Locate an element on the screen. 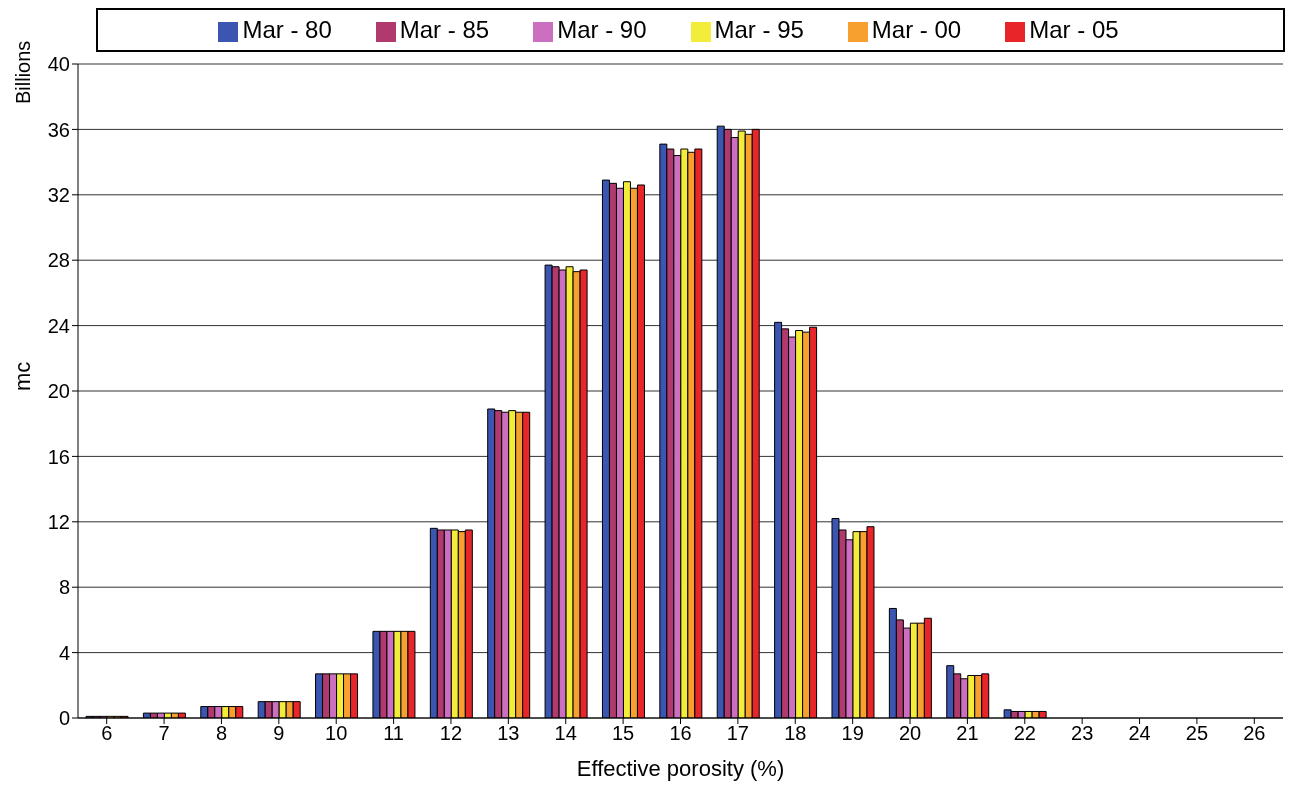 The width and height of the screenshot is (1303, 798). x-tick-label: 16 is located at coordinates (680, 733).